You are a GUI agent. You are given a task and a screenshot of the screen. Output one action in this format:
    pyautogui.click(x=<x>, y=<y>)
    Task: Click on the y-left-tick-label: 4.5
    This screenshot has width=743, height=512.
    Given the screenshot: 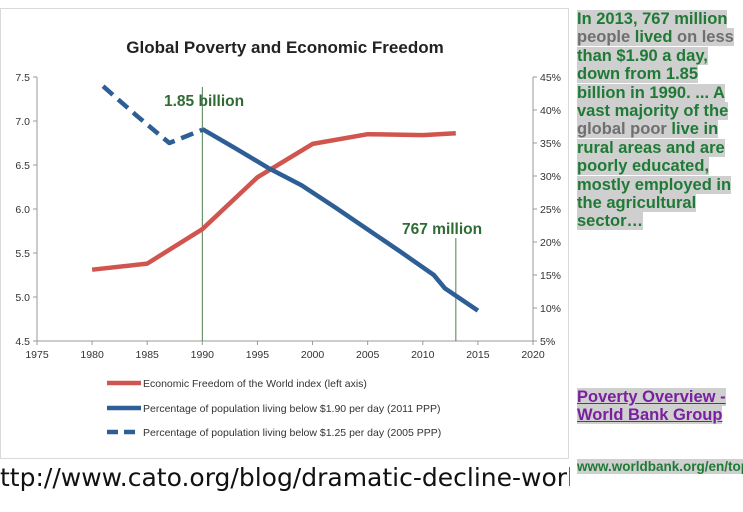 What is the action you would take?
    pyautogui.click(x=22, y=342)
    